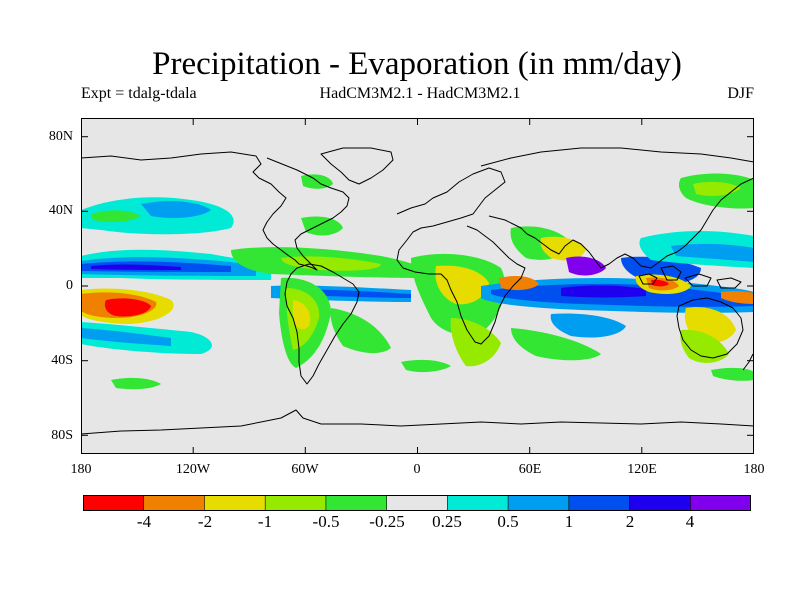 This screenshot has height=600, width=800. What do you see at coordinates (417, 422) in the screenshot?
I see `antarctica-outline` at bounding box center [417, 422].